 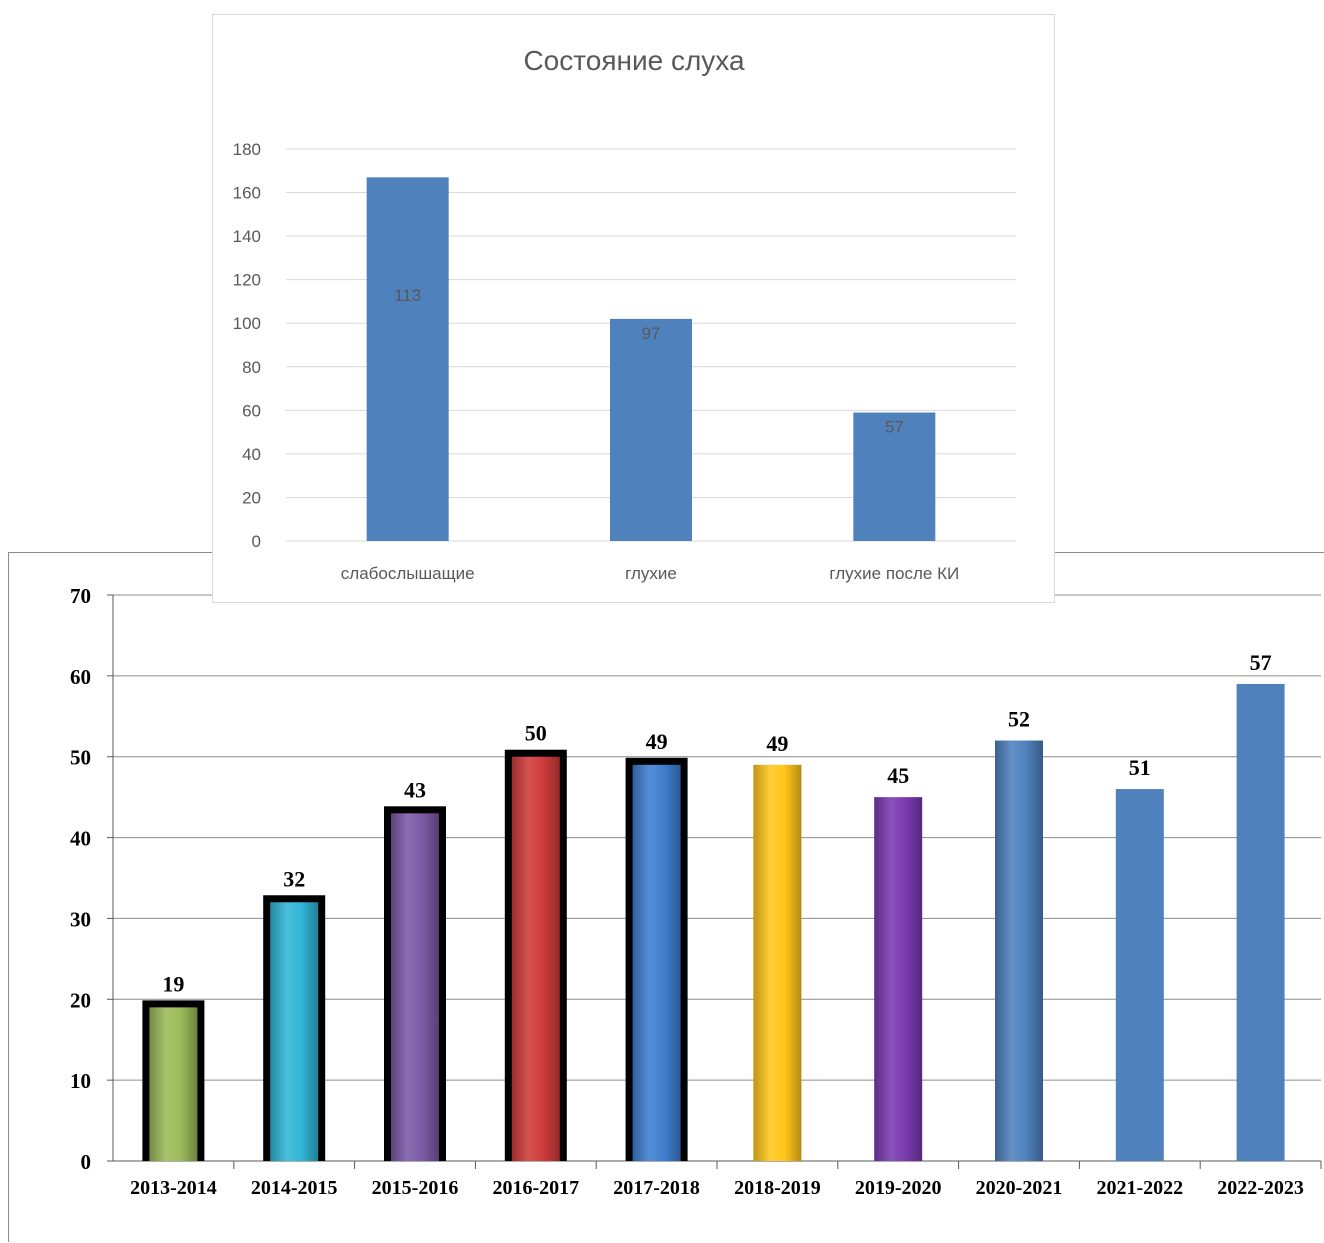 I want to click on data-label: 43, so click(x=415, y=789).